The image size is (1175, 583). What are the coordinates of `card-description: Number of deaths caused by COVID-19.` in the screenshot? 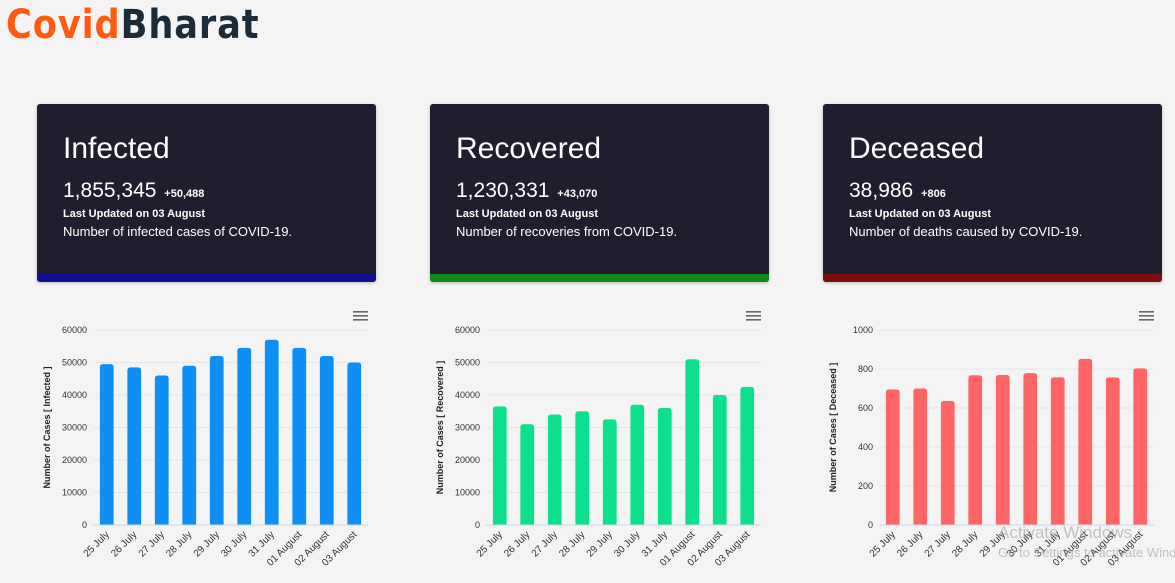 It's located at (966, 231).